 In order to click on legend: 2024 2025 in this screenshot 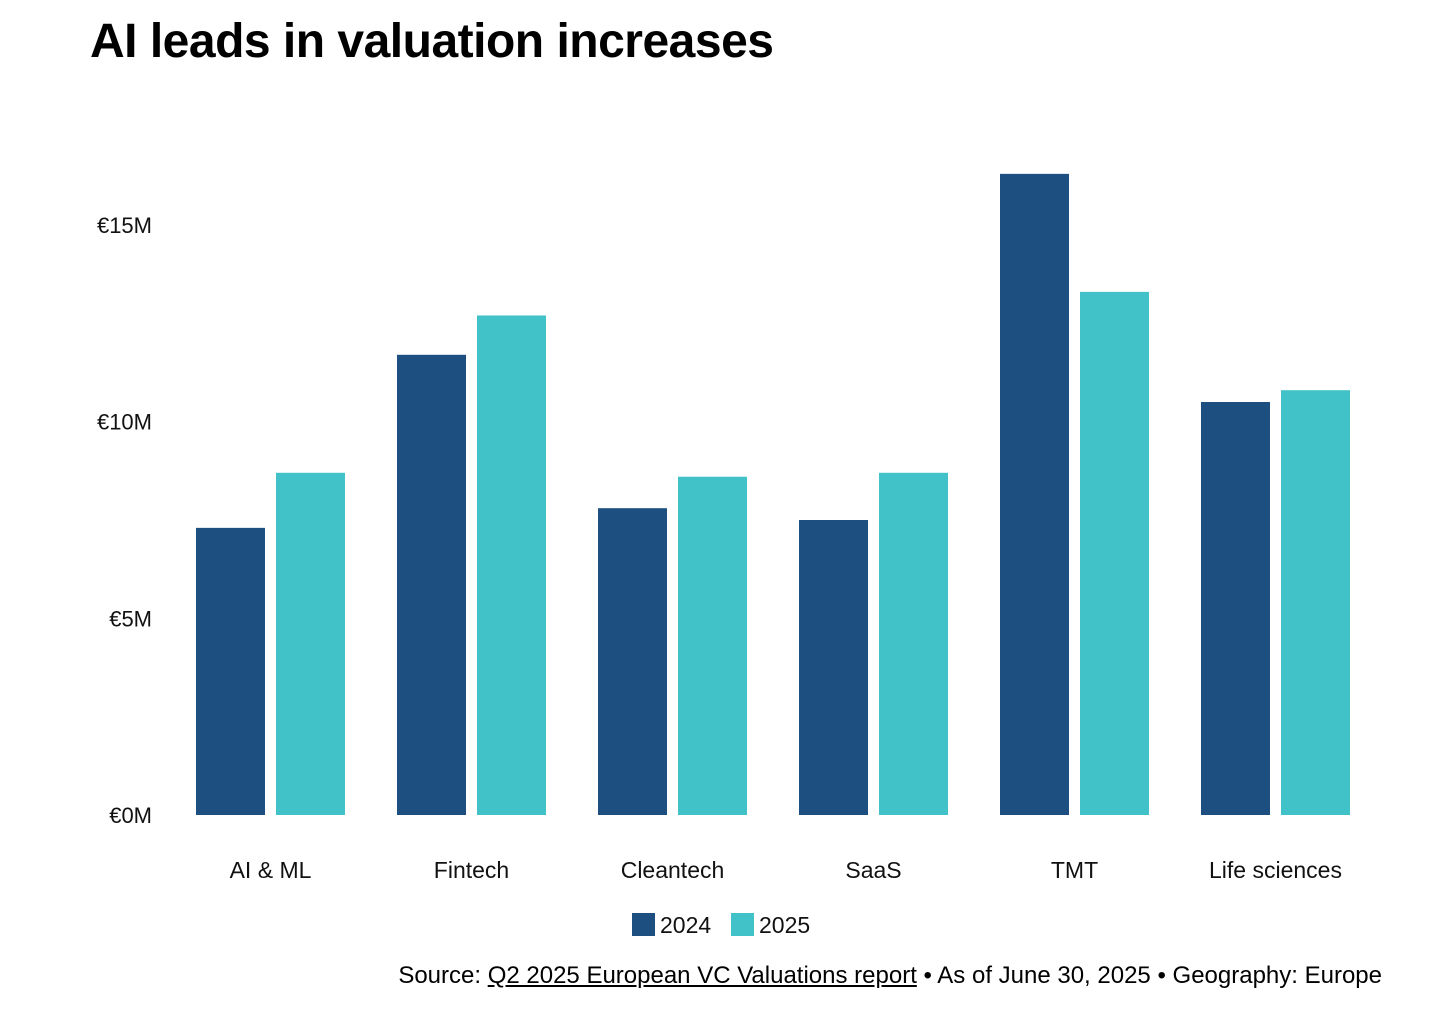, I will do `click(721, 925)`.